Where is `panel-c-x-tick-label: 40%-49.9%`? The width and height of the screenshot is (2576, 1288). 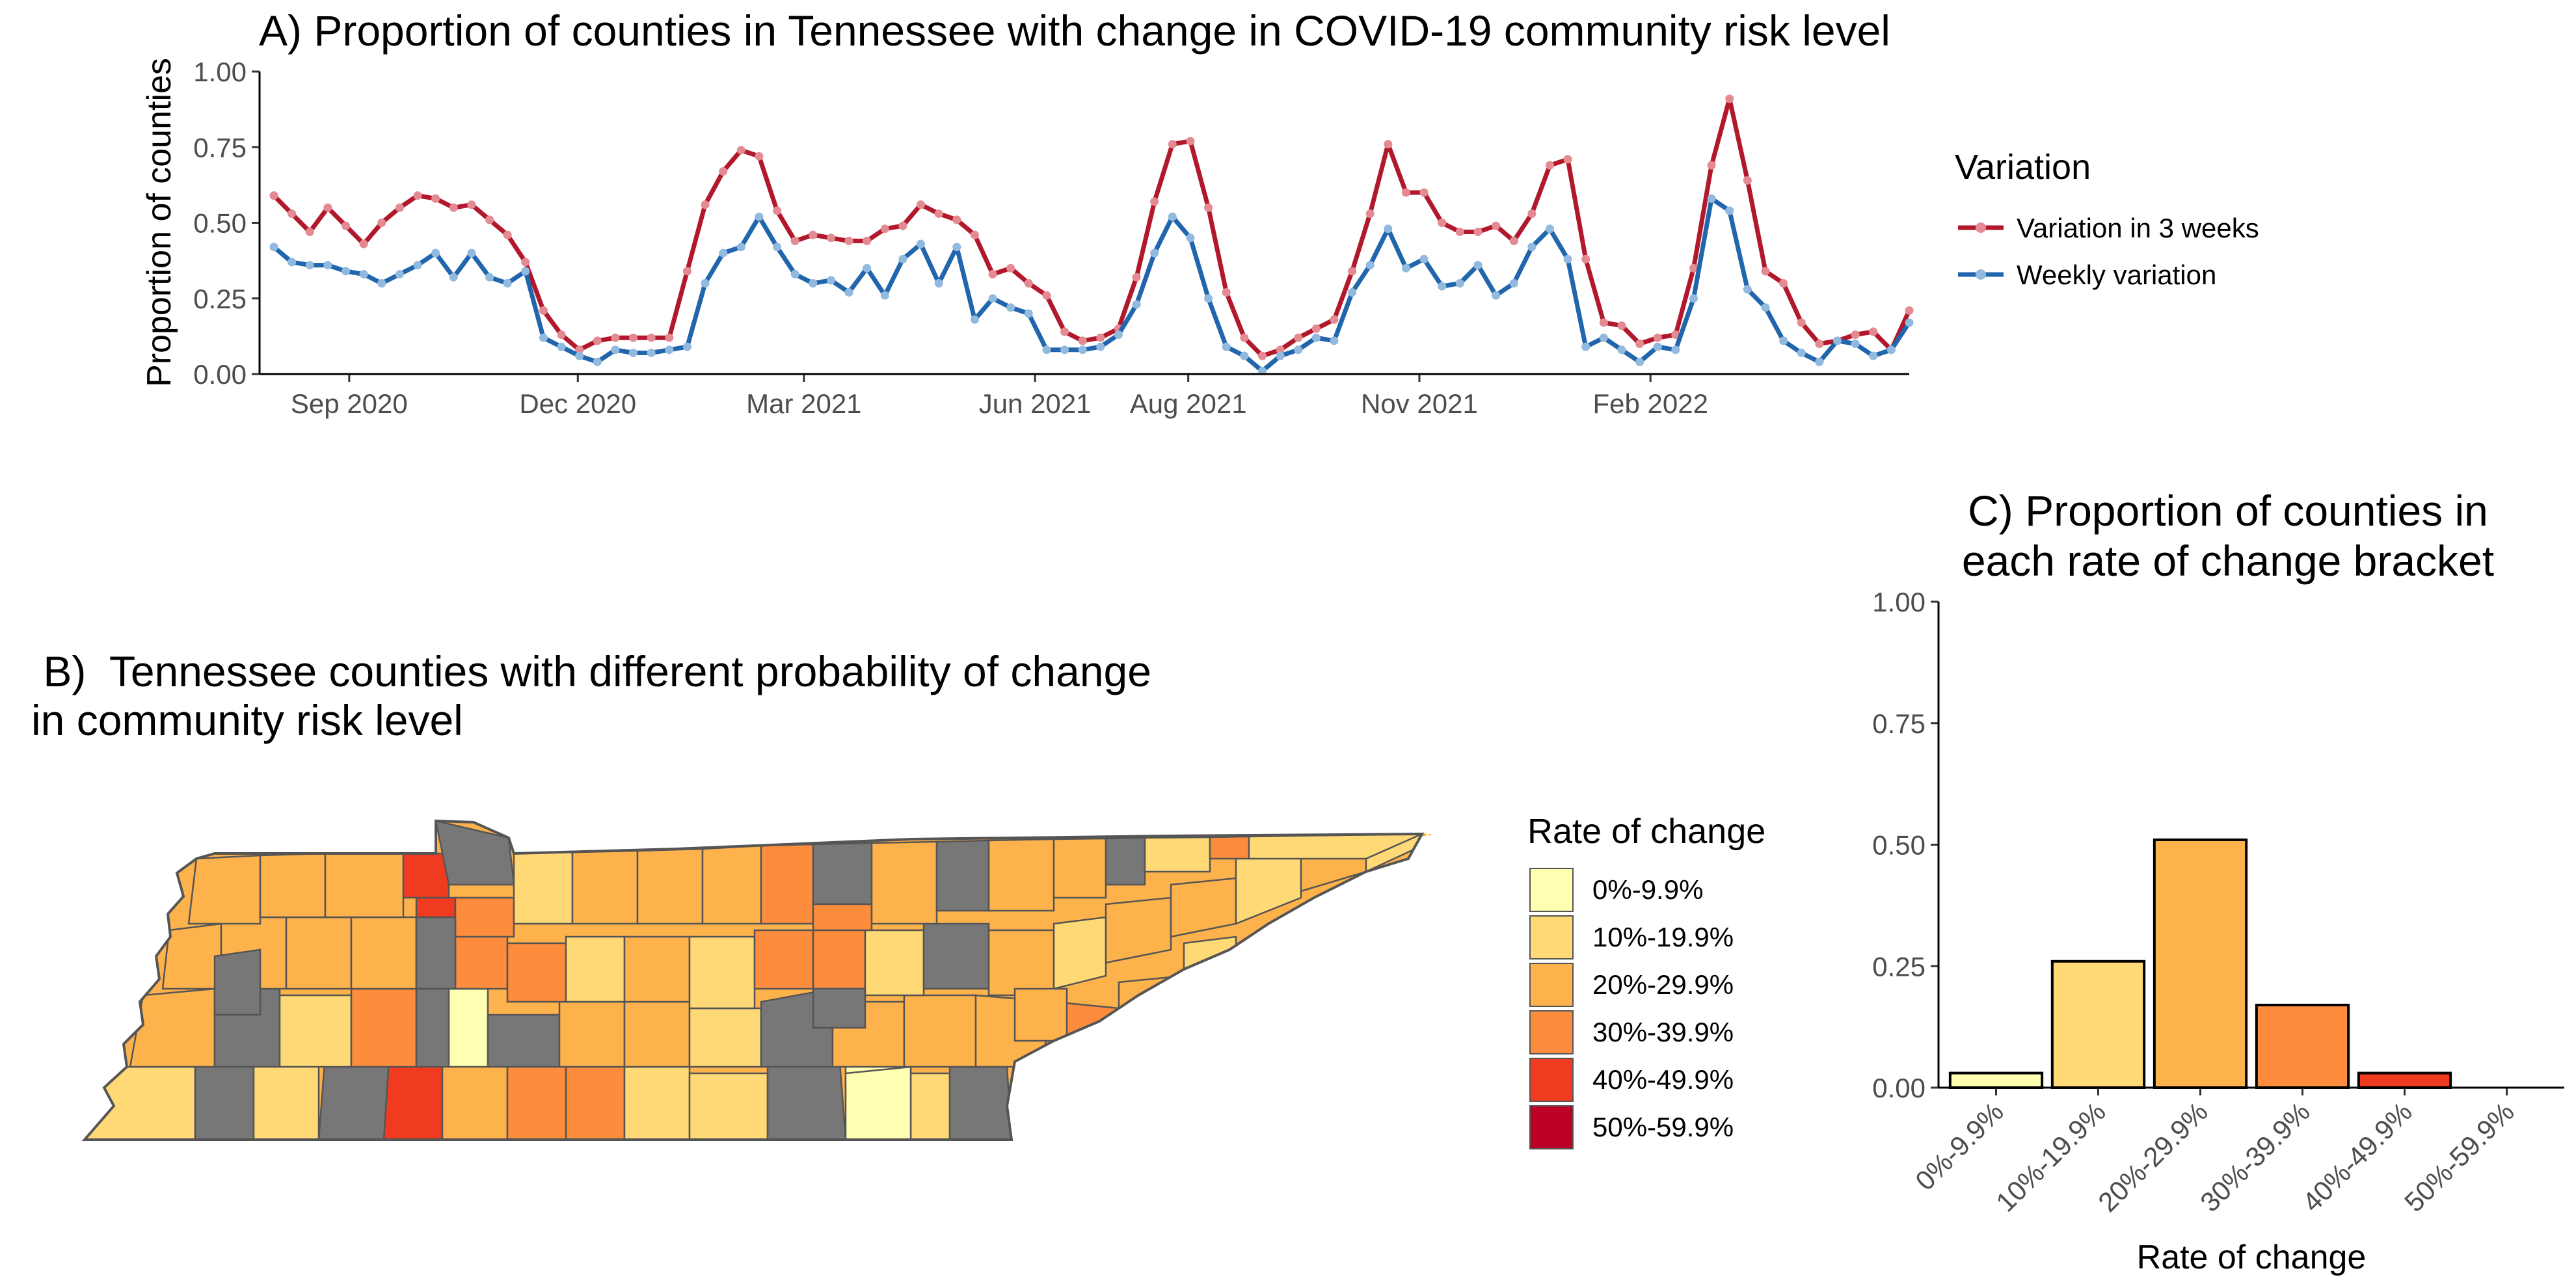 panel-c-x-tick-label: 40%-49.9% is located at coordinates (2357, 1157).